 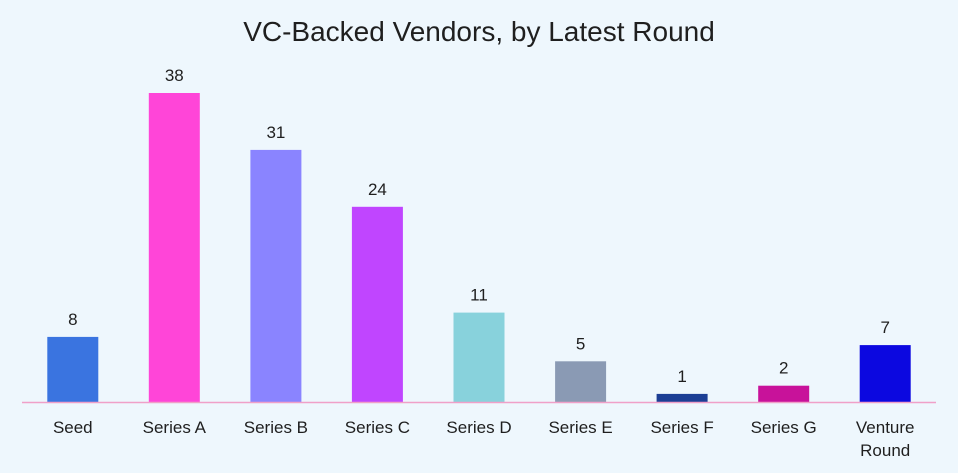 What do you see at coordinates (478, 427) in the screenshot?
I see `x-tick-label: Series D` at bounding box center [478, 427].